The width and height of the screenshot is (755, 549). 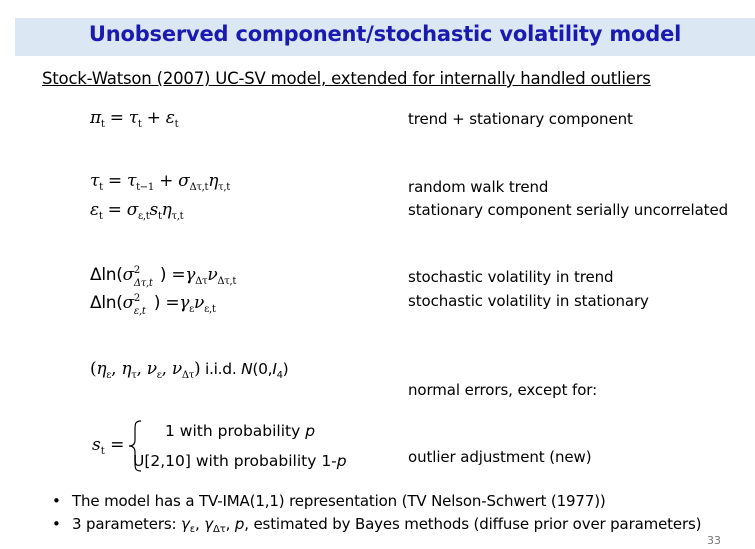 I want to click on case-one-text: 1 with probability, so click(x=235, y=431).